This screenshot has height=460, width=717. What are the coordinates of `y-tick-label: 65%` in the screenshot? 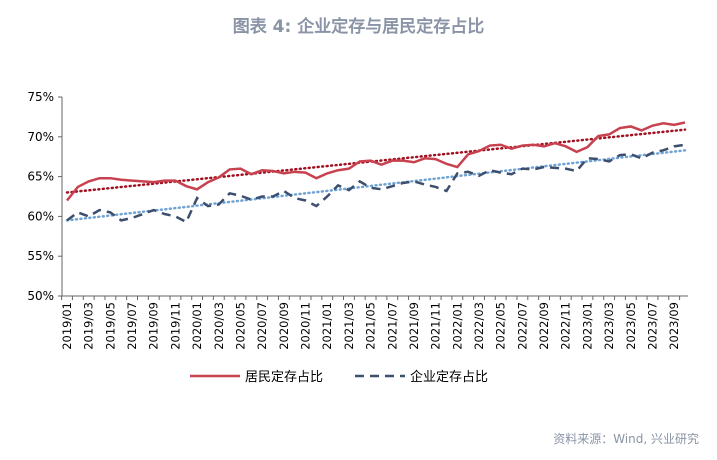 It's located at (40, 177).